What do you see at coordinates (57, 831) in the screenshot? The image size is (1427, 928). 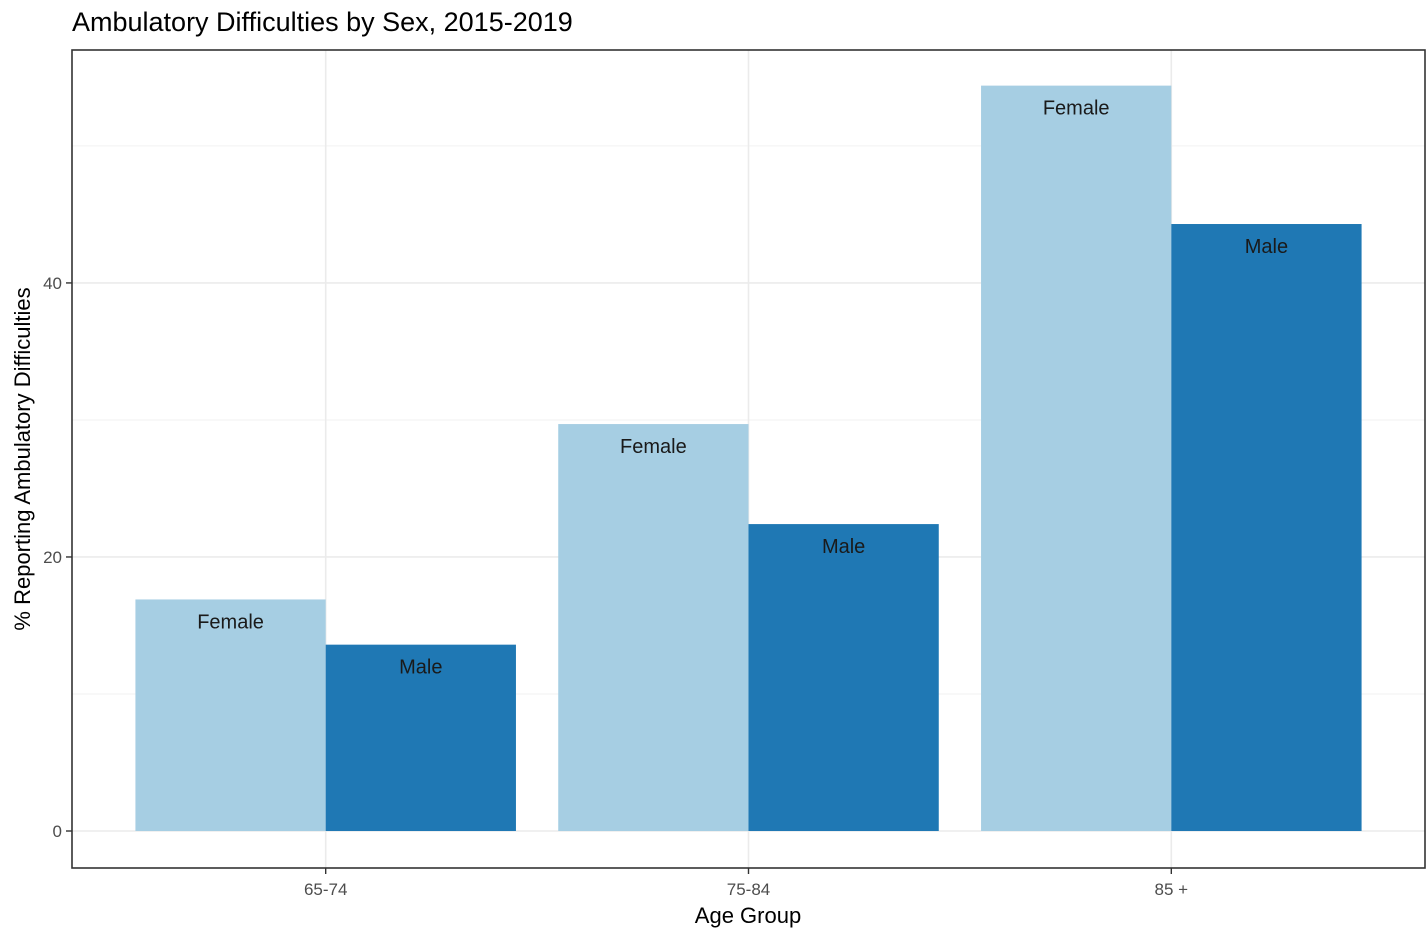 I see `y-tick-label: 0` at bounding box center [57, 831].